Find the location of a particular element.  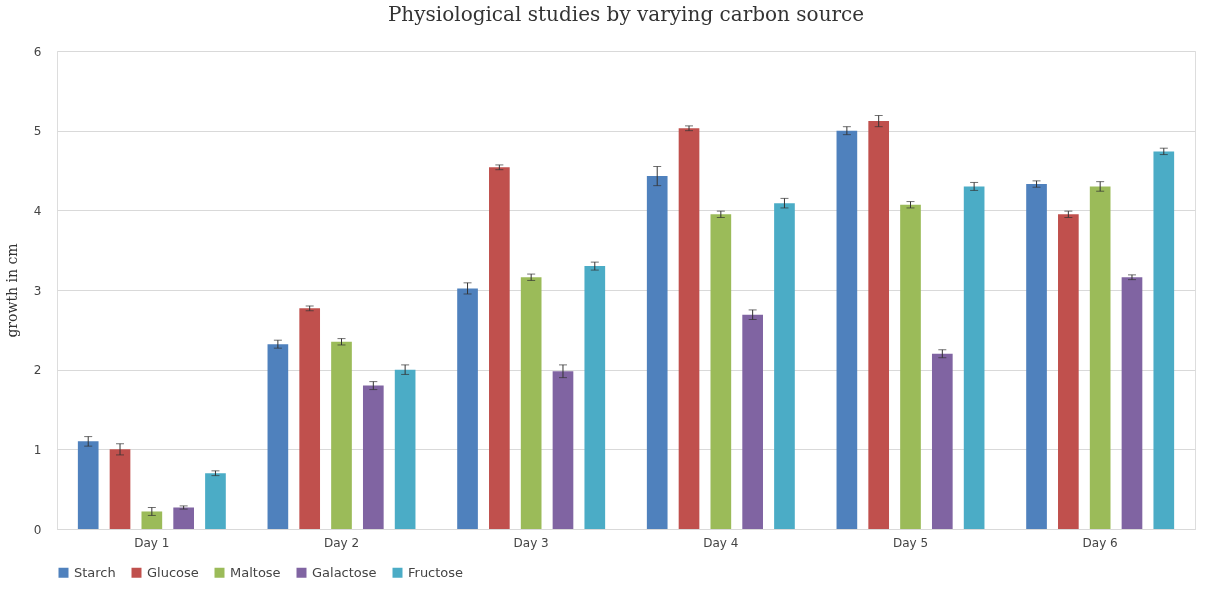

legend-label: Glucose is located at coordinates (173, 572).